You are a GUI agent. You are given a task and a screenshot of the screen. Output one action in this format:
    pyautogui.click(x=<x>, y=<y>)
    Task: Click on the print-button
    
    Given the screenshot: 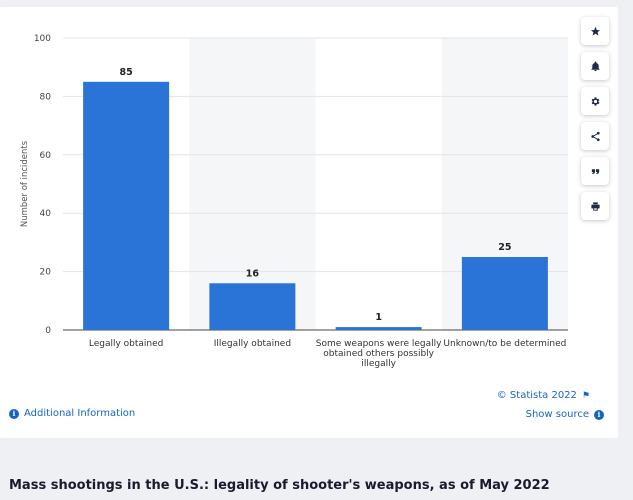 What is the action you would take?
    pyautogui.click(x=595, y=206)
    